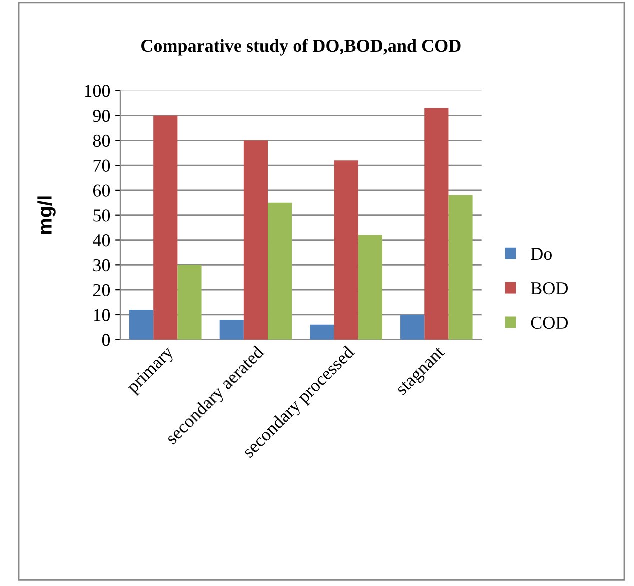 This screenshot has width=634, height=586. I want to click on y-tick-label: 20, so click(101, 290).